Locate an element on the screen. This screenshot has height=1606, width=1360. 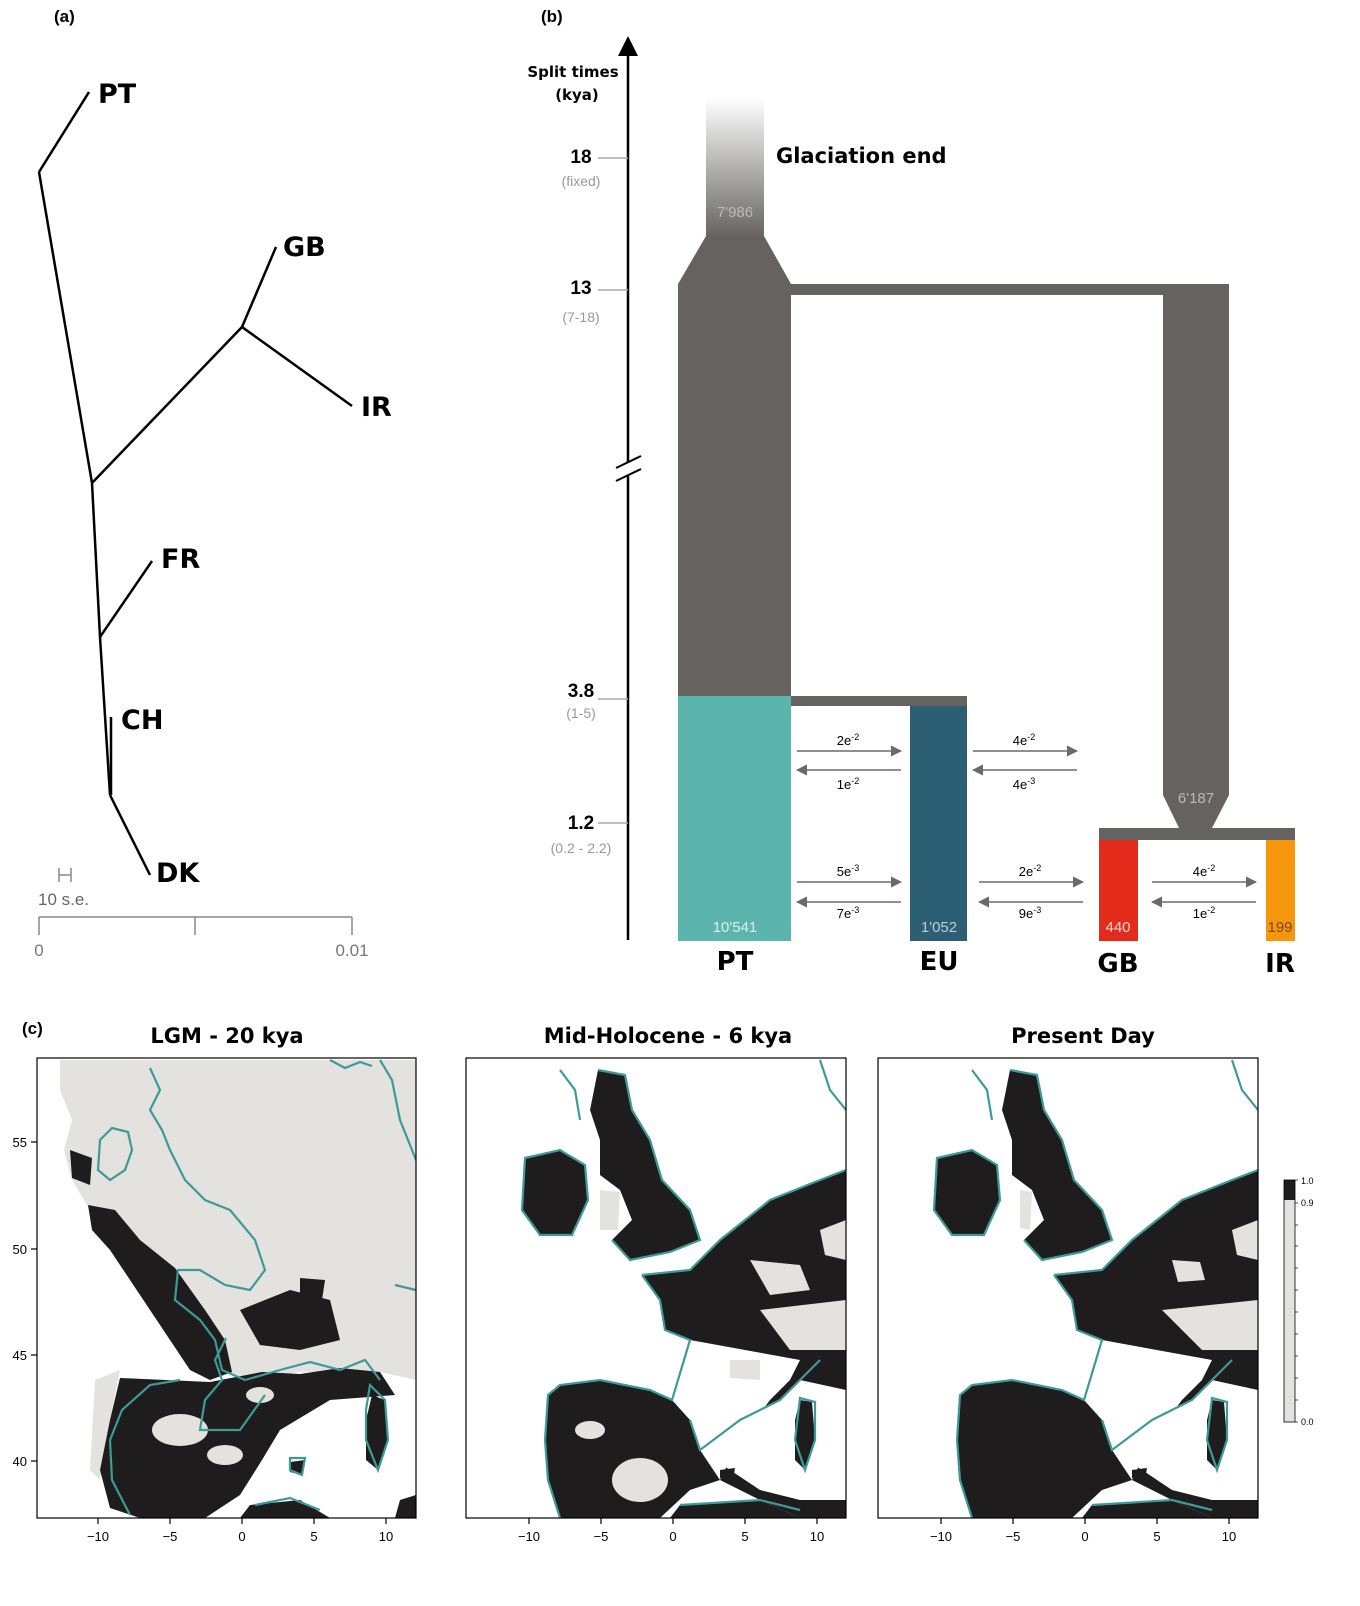
pop-bar-gb is located at coordinates (1118, 890).